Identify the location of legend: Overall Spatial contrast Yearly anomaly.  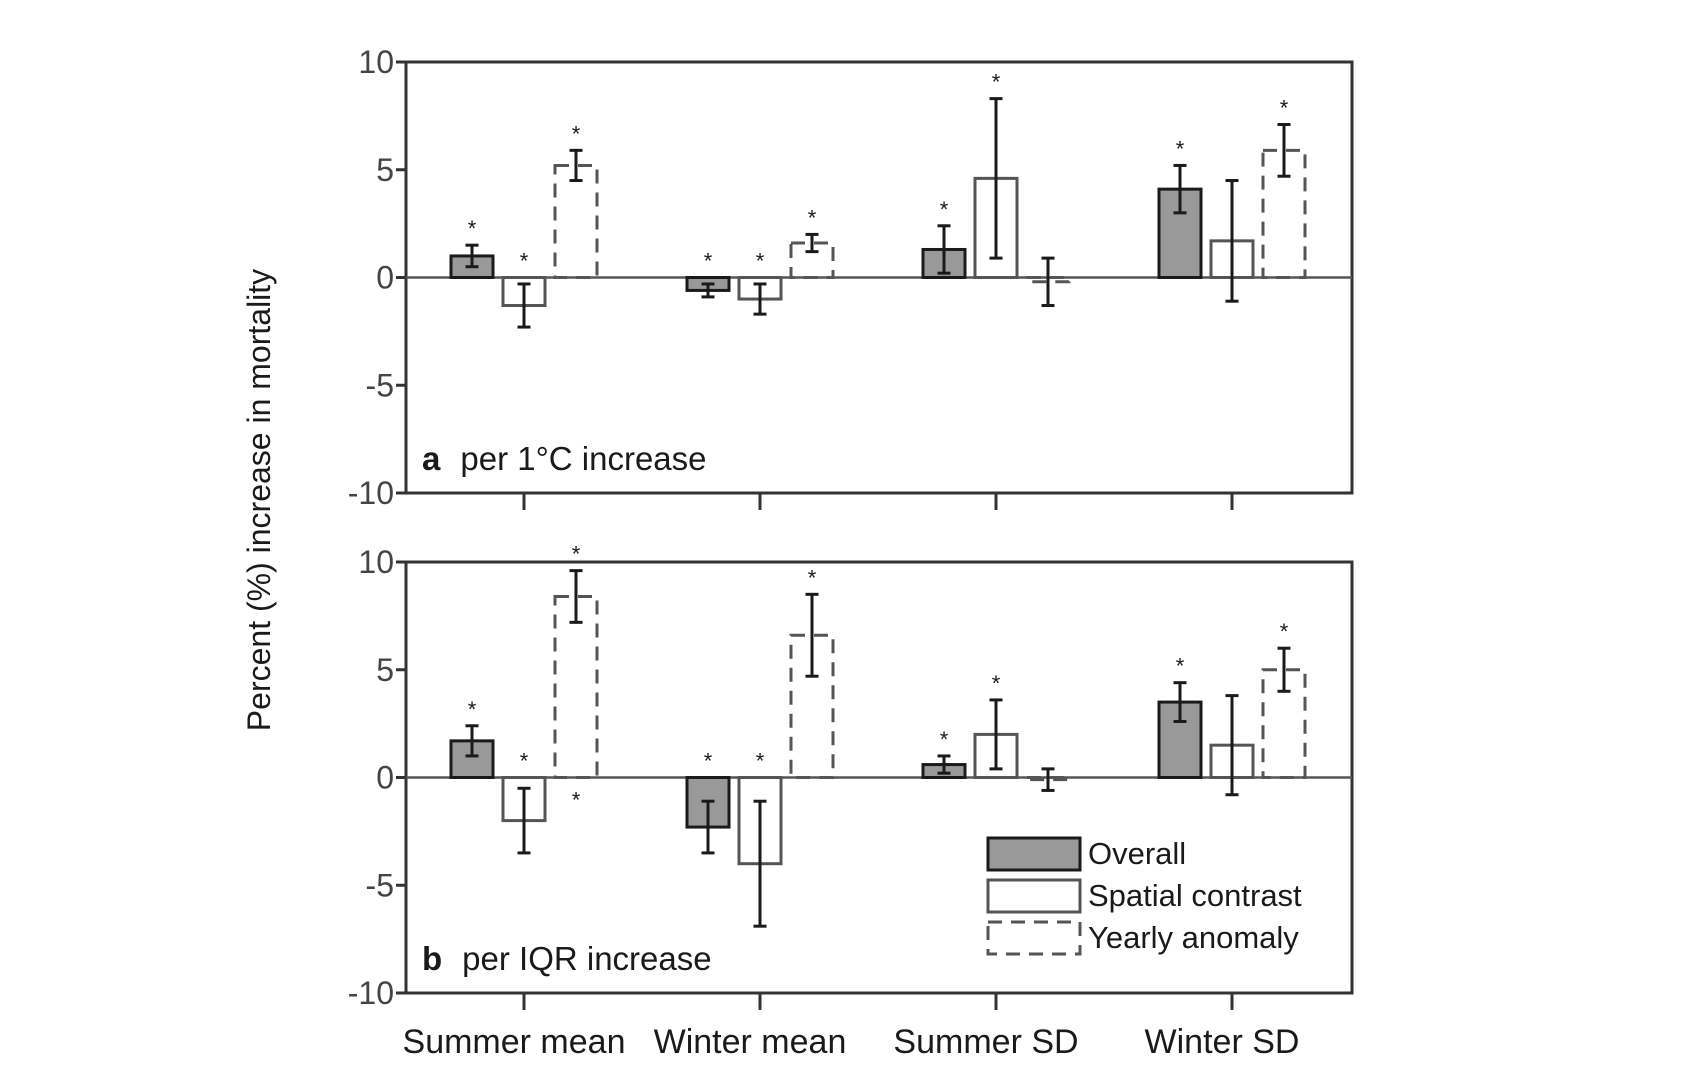
(1144, 896).